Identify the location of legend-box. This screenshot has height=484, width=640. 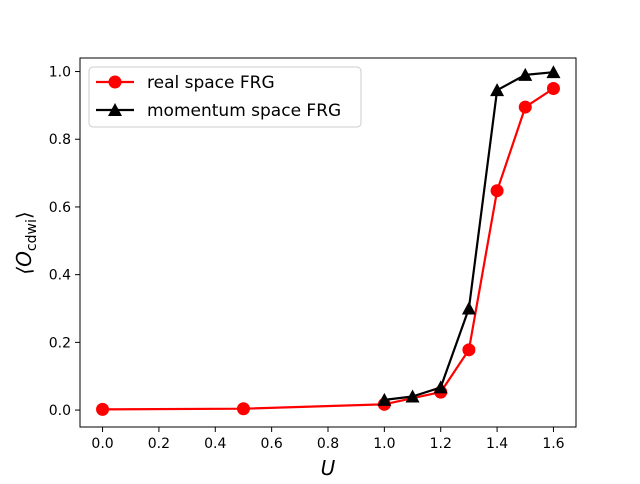
(225, 97).